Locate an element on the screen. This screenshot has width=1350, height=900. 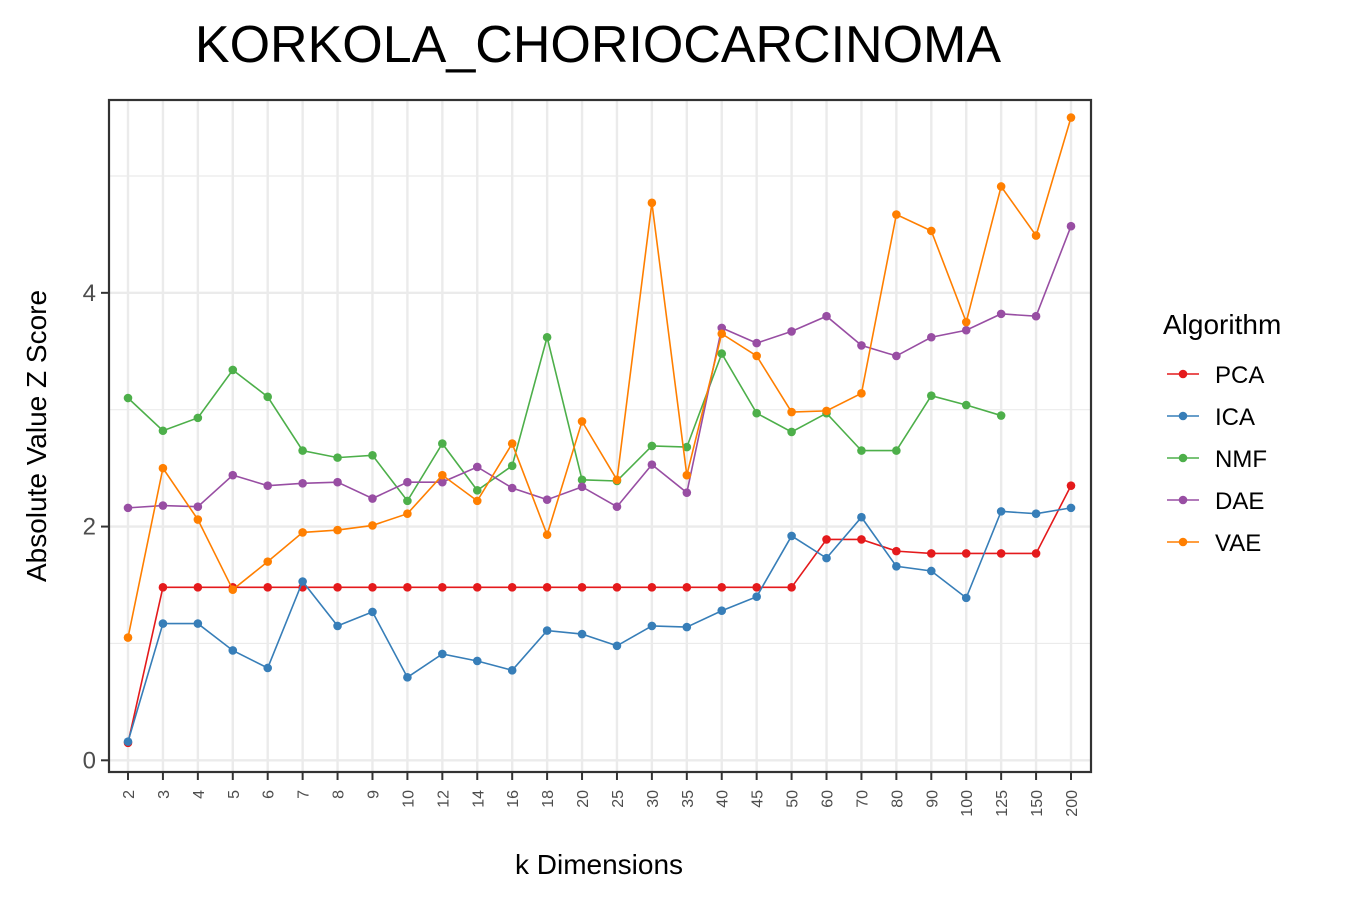
x-tick-label: 6 is located at coordinates (269, 794).